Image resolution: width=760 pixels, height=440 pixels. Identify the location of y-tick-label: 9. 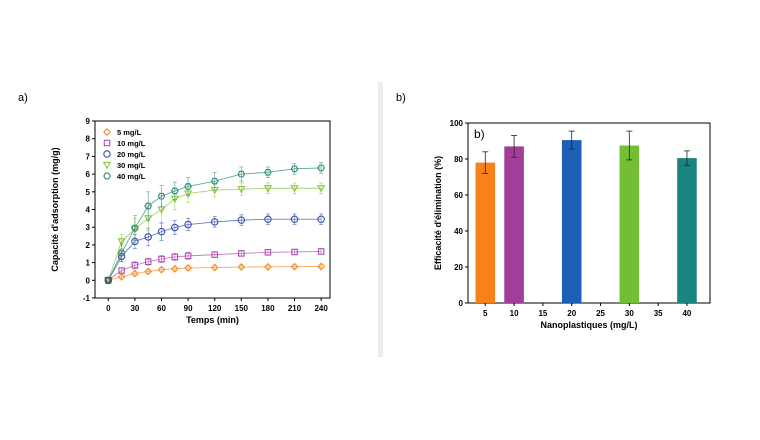
(88, 121).